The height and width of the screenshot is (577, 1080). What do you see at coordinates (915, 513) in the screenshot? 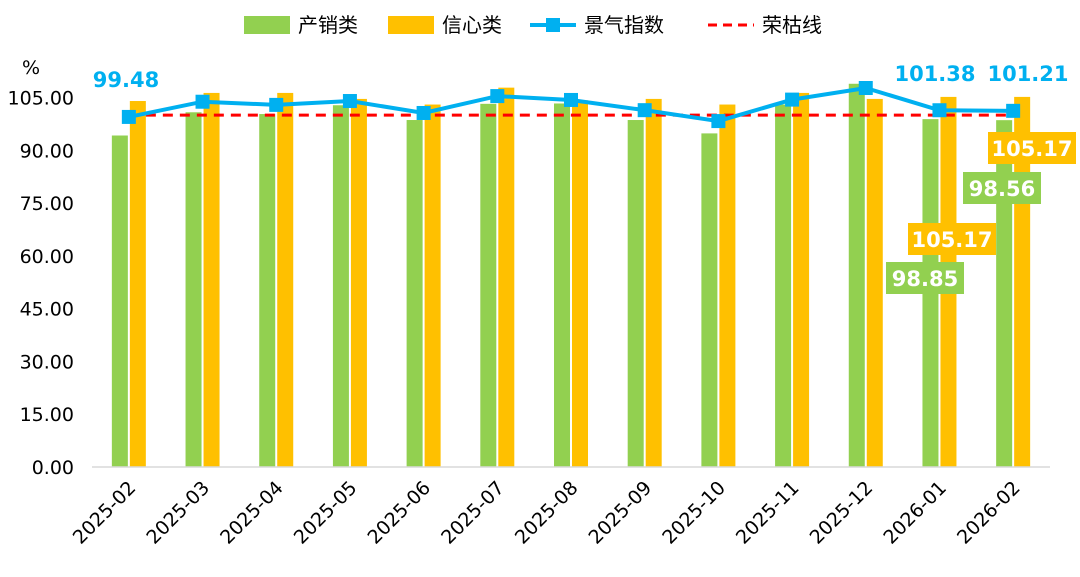
I see `x-tick-label: 2026-01` at bounding box center [915, 513].